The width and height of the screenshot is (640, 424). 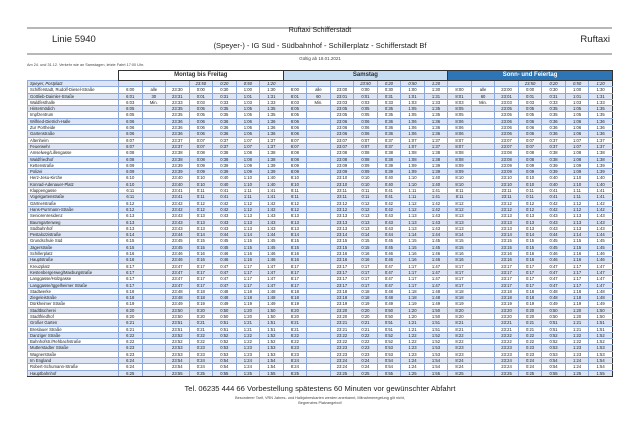 I want to click on departure-time-su: 0:01, so click(x=530, y=96).